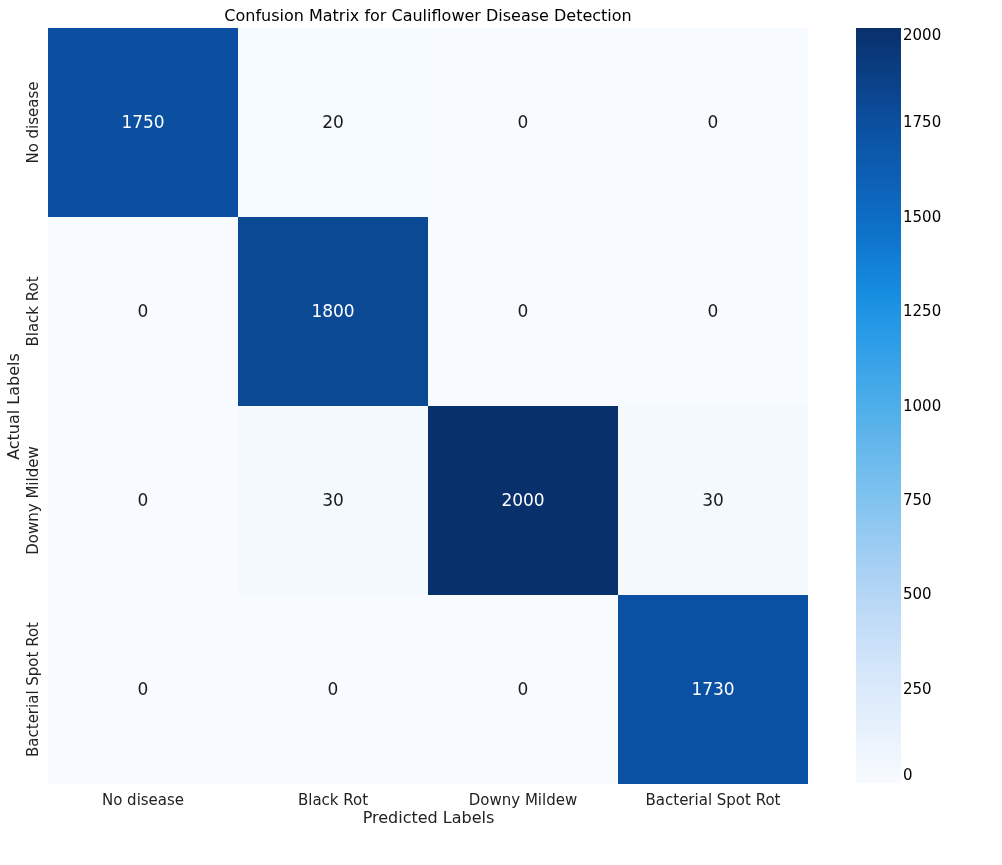 This screenshot has width=1002, height=865. What do you see at coordinates (333, 799) in the screenshot?
I see `x-tick-label: Black Rot` at bounding box center [333, 799].